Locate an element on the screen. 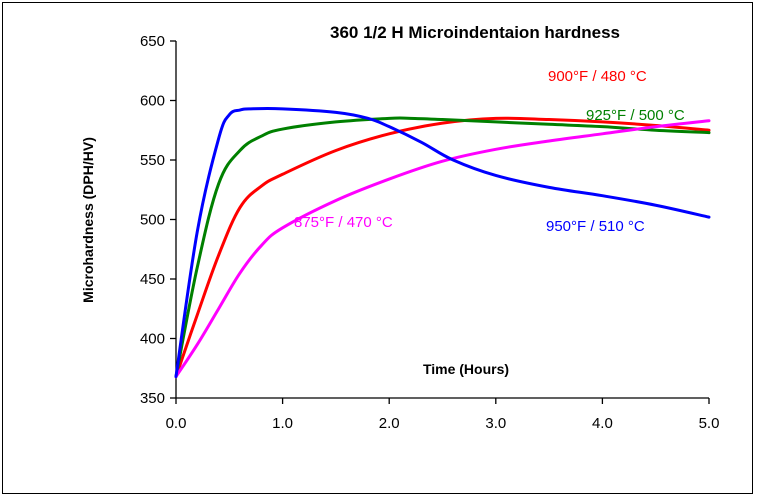  x-tick-label: 0.0 is located at coordinates (176, 423).